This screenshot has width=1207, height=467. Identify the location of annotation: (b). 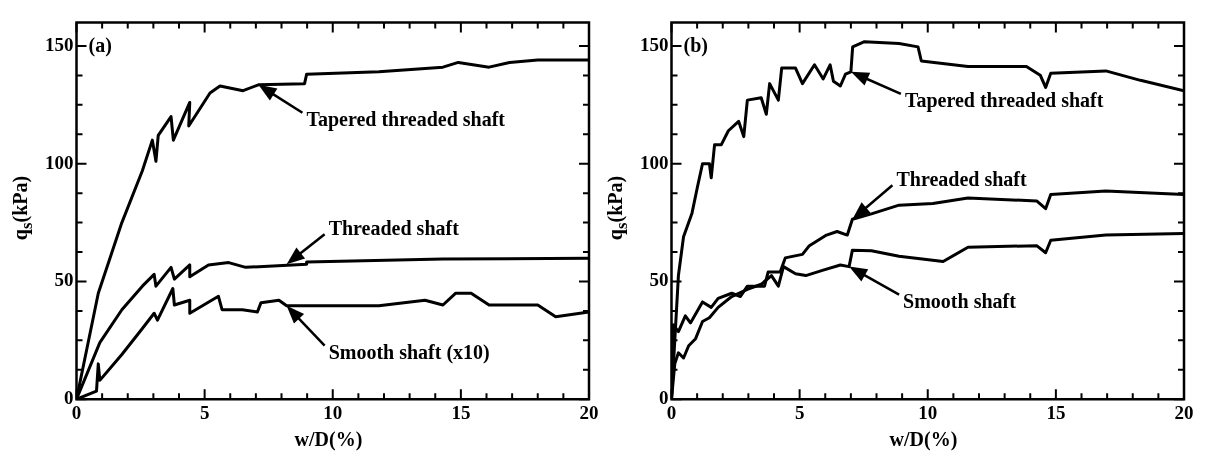
(695, 45).